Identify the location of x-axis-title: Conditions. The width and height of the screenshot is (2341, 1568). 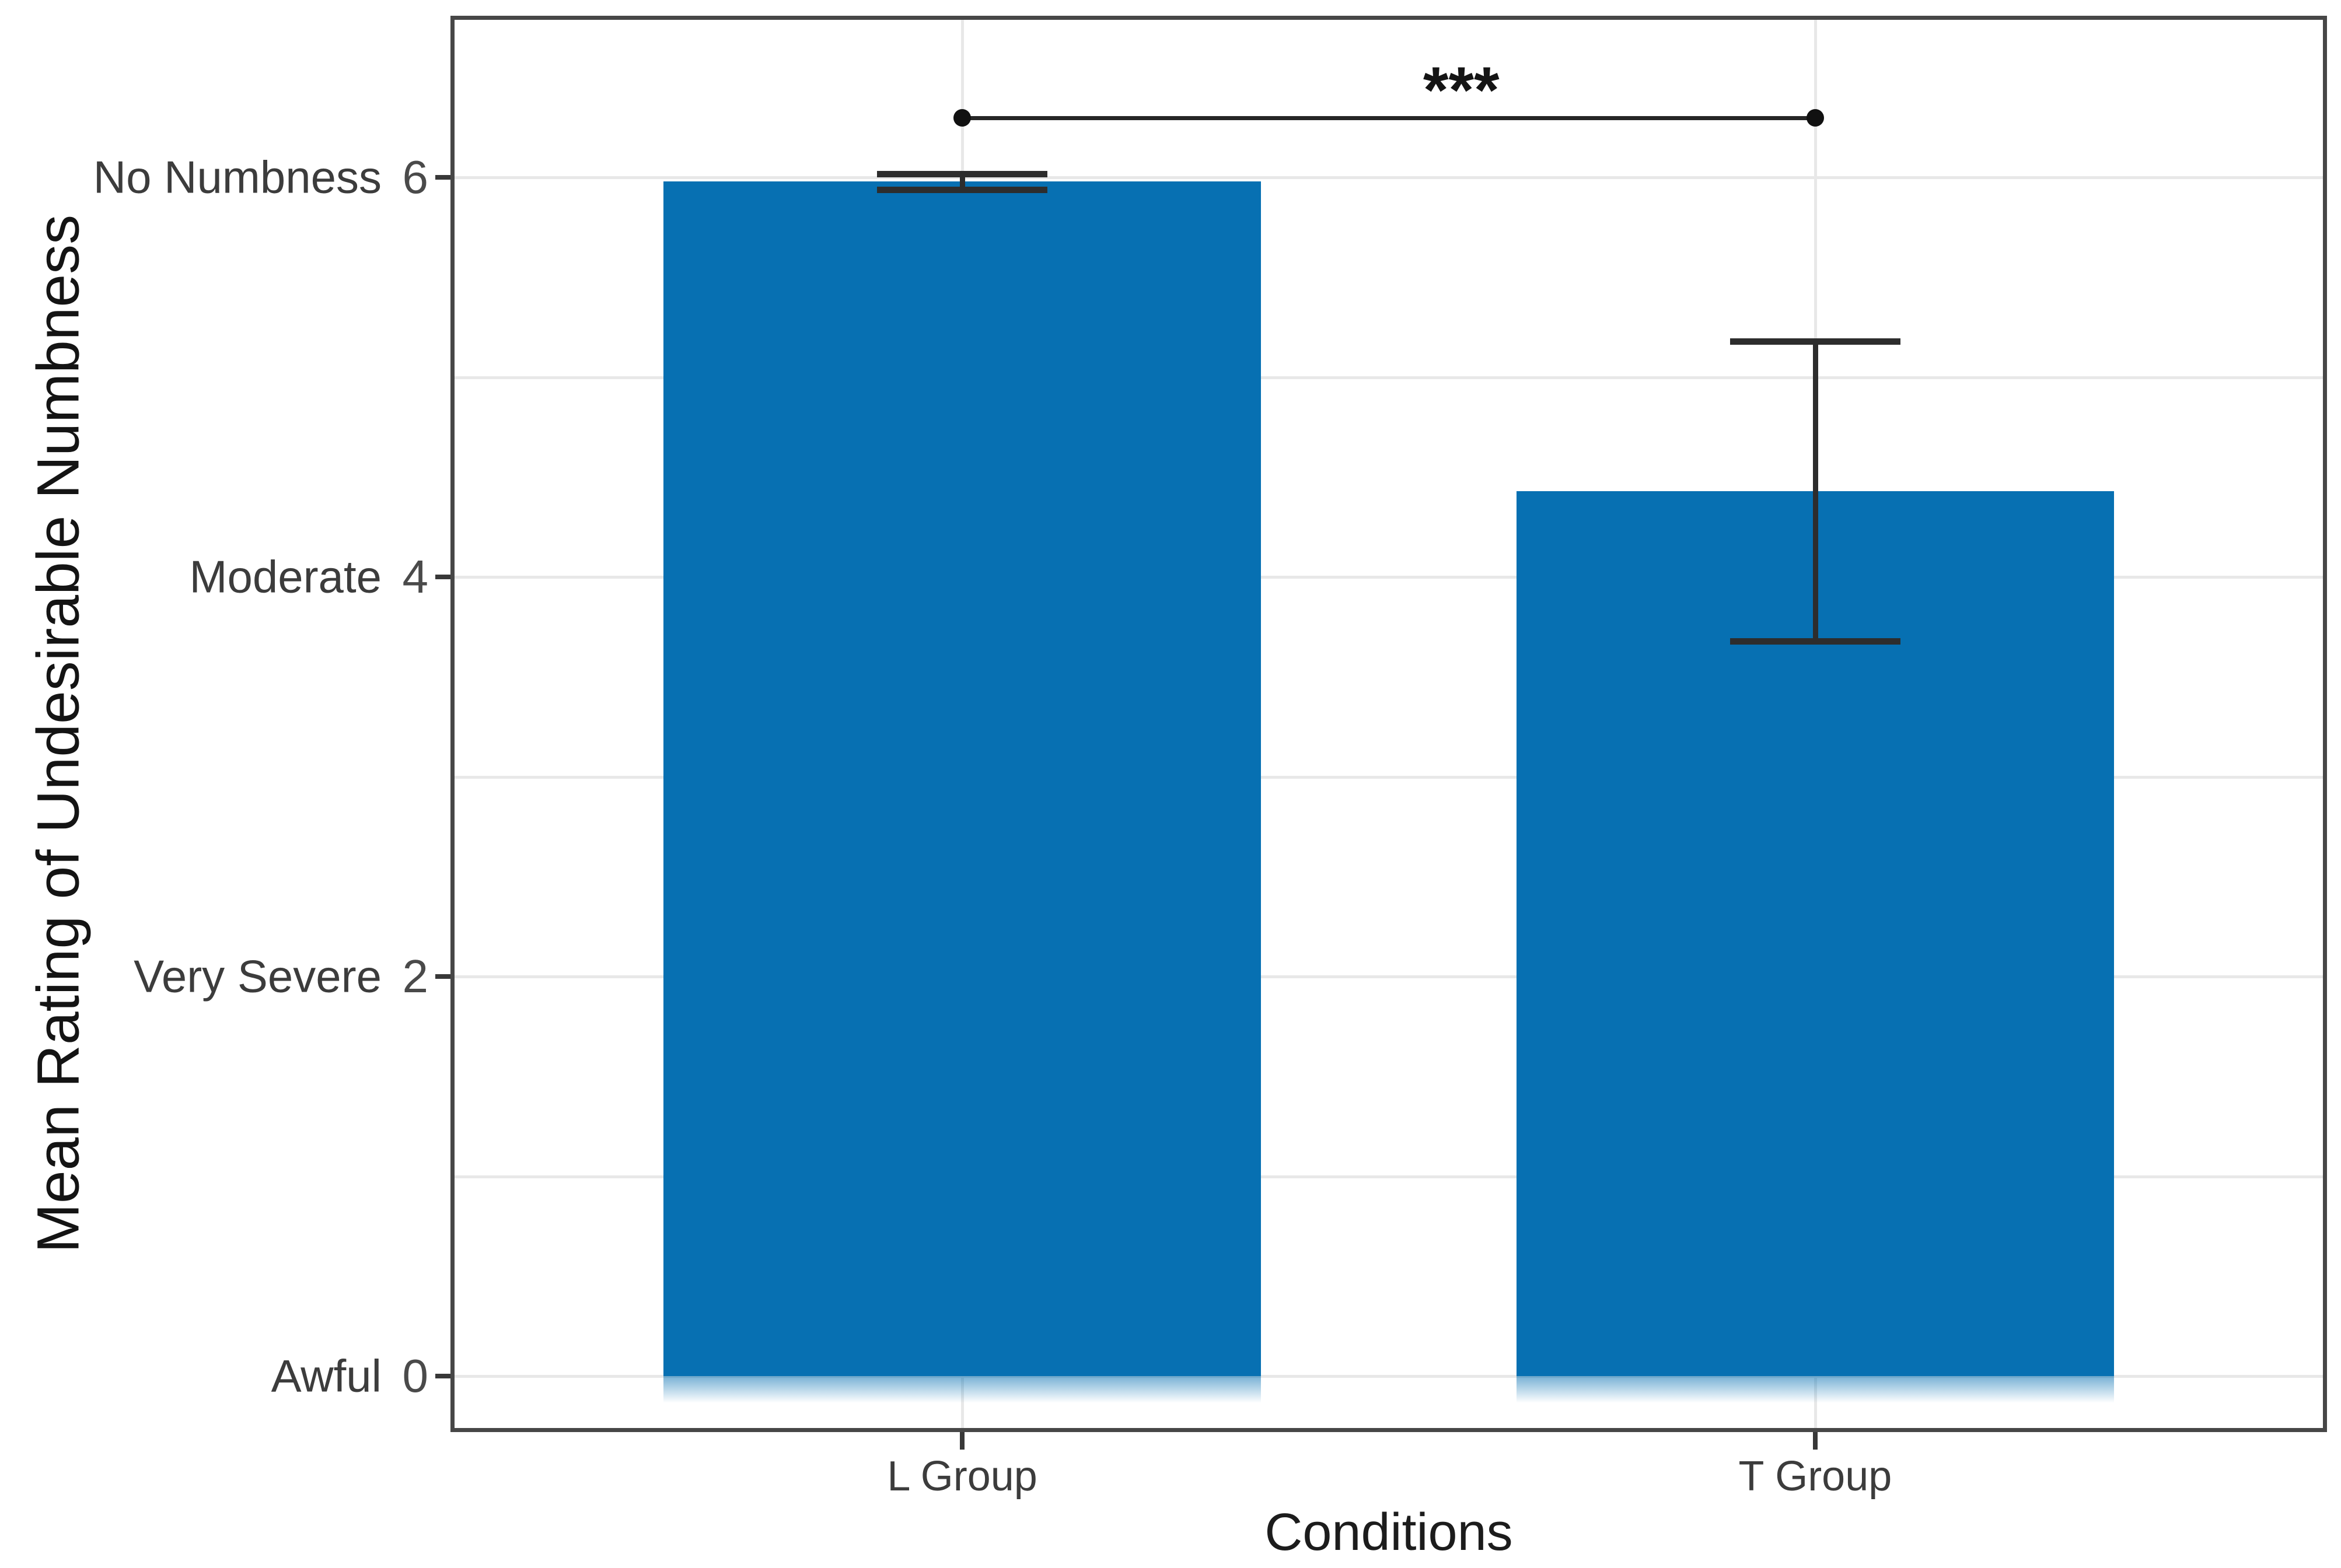
(1388, 1532).